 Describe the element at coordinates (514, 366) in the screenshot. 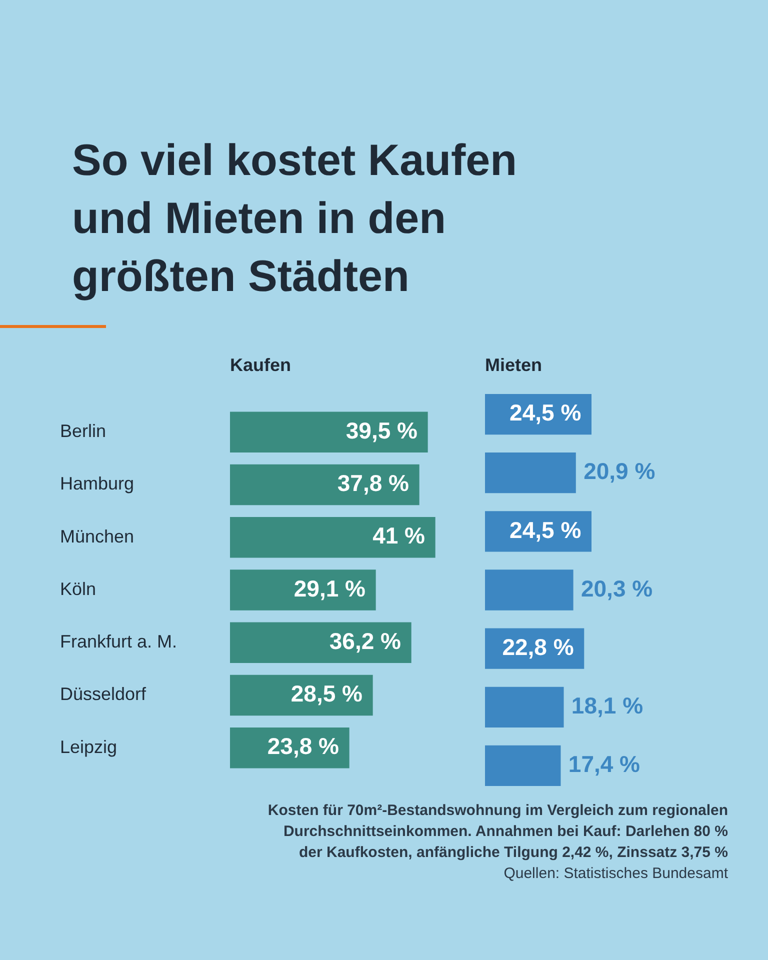

I see `chart-title: Mieten` at that location.